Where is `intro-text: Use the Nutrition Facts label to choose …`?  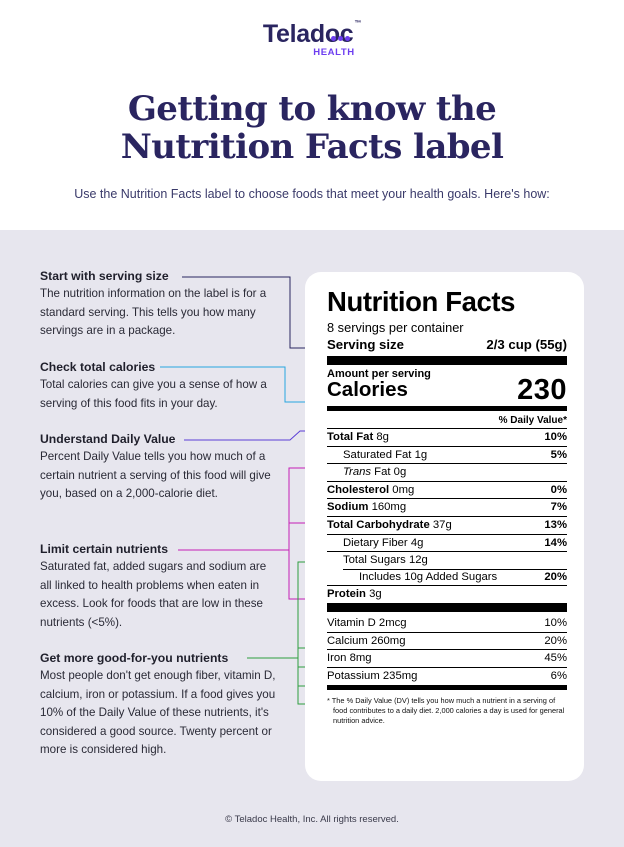 intro-text: Use the Nutrition Facts label to choose … is located at coordinates (312, 194).